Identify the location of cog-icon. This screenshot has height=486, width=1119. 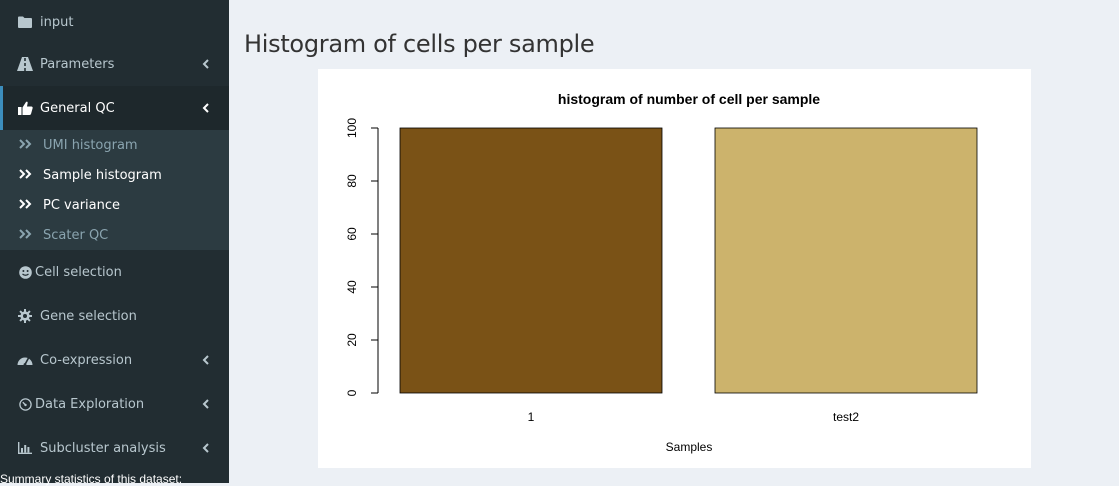
(25, 316).